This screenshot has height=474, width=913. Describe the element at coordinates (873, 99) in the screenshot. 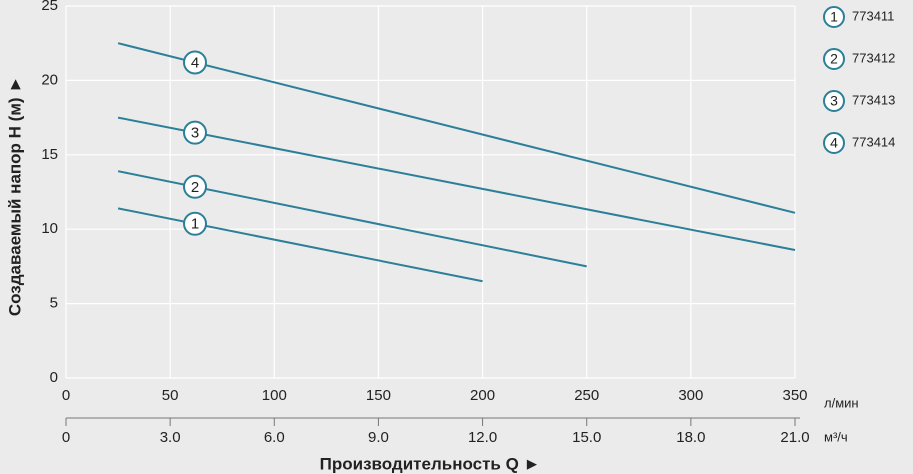

I see `legend-label: 773413` at that location.